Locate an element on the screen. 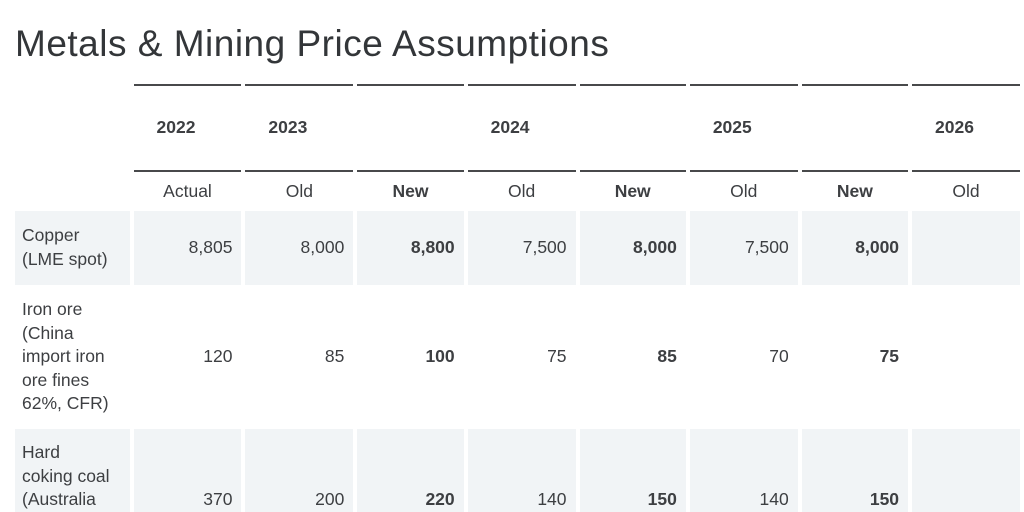 This screenshot has height=512, width=1024. year-header-2024: 2024 is located at coordinates (521, 127).